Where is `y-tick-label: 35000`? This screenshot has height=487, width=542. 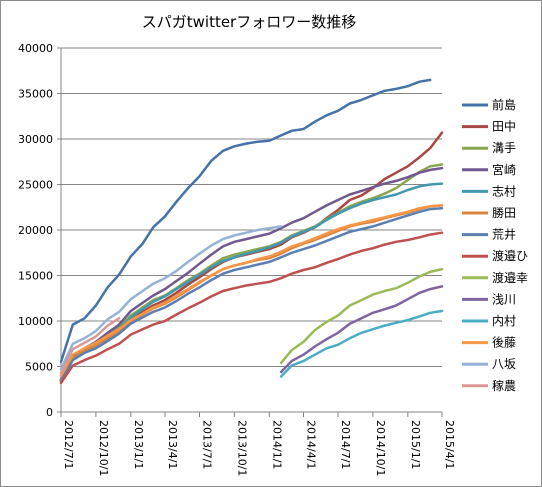 y-tick-label: 35000 is located at coordinates (35, 94).